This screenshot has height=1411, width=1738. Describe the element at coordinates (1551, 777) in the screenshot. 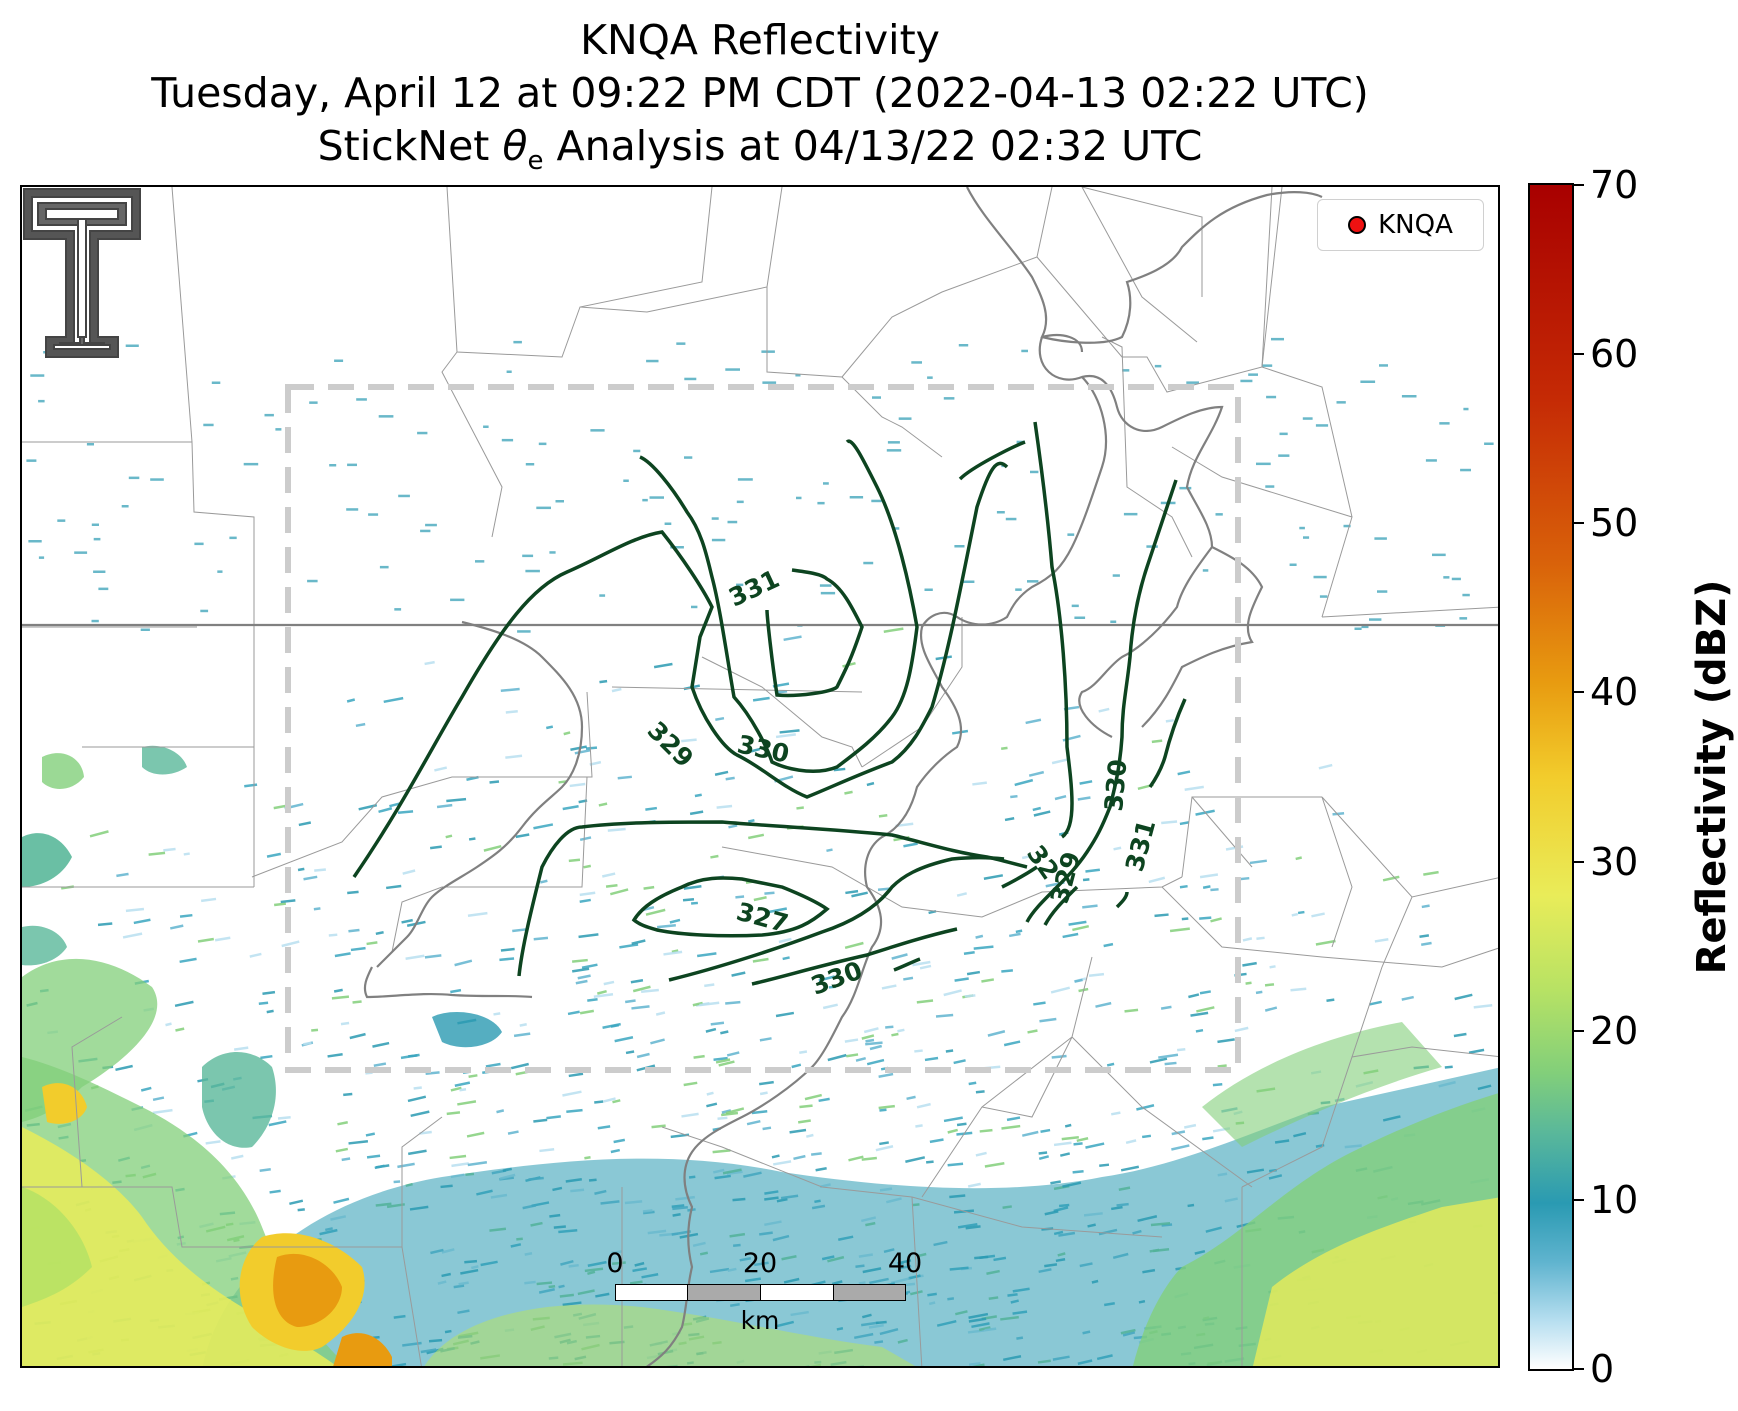

I see `reflectivity-colorbar` at that location.